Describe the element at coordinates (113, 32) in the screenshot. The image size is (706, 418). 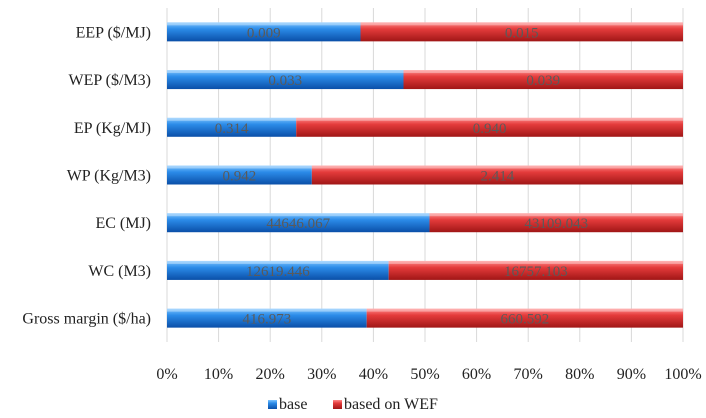
I see `category-label: EEP ($/MJ)` at that location.